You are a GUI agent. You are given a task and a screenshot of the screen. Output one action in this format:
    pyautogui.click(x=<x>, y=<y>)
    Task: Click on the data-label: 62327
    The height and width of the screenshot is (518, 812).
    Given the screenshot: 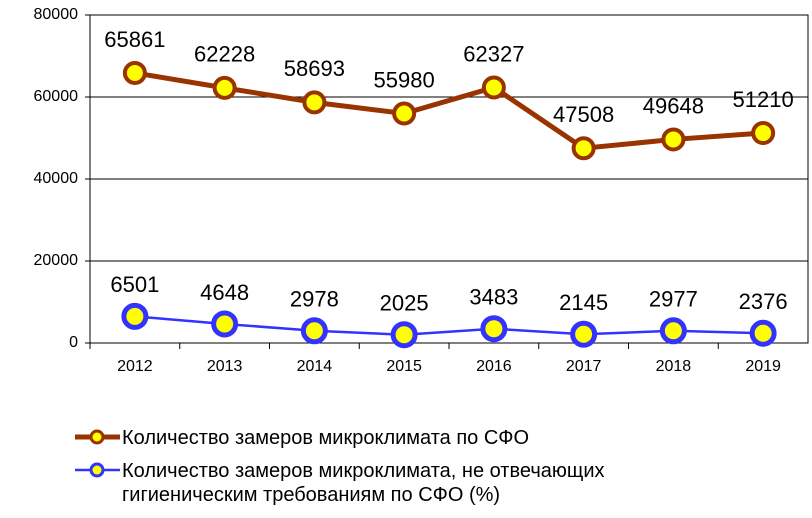 What is the action you would take?
    pyautogui.click(x=493, y=53)
    